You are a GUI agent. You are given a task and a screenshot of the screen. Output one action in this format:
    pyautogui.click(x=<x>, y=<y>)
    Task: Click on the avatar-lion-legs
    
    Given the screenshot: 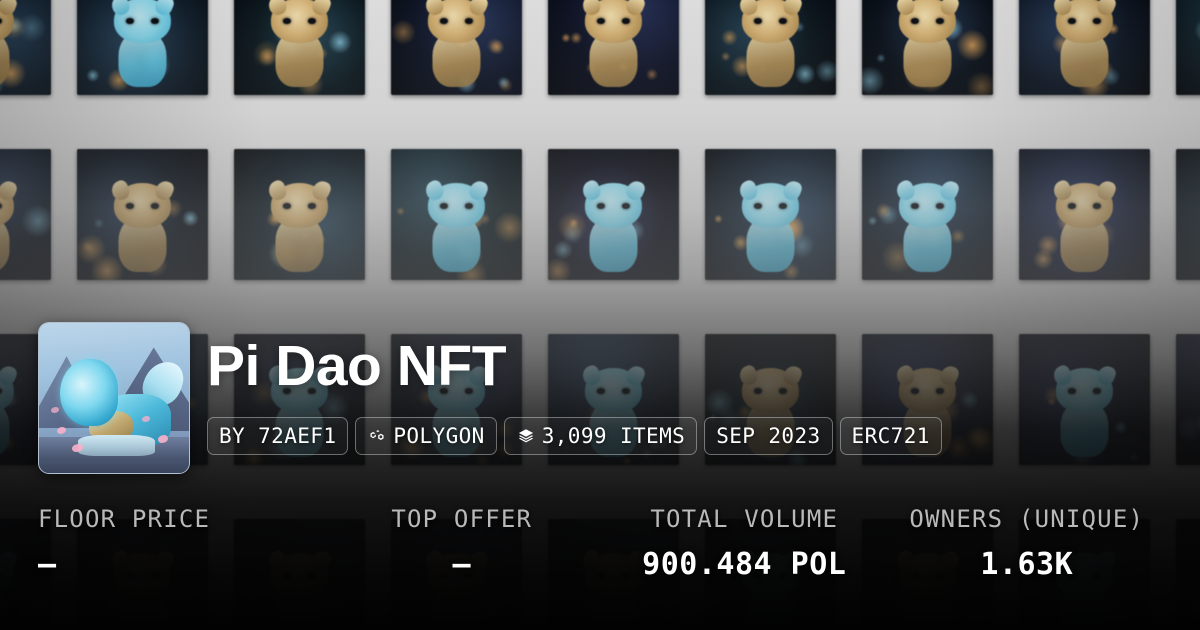 What is the action you would take?
    pyautogui.click(x=116, y=445)
    